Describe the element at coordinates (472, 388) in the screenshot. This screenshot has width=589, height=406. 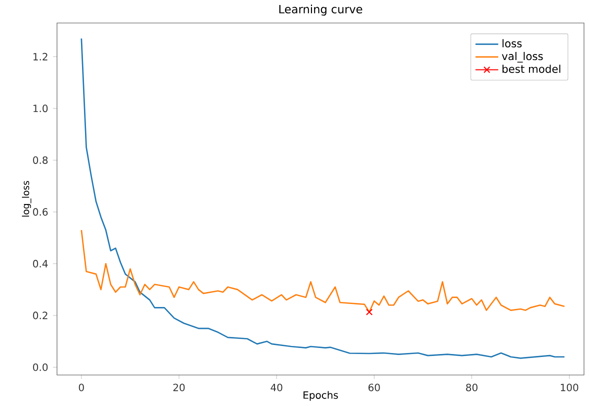
I see `x-tick-label: 80` at that location.